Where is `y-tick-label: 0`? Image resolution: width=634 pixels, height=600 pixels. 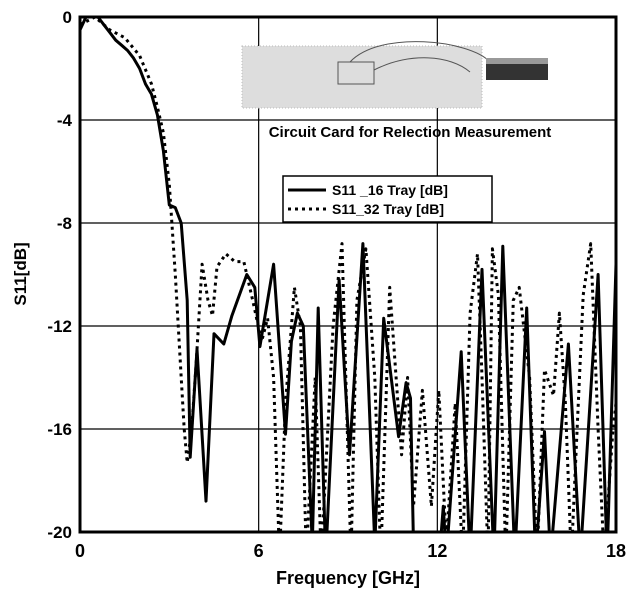 y-tick-label: 0 is located at coordinates (67, 17).